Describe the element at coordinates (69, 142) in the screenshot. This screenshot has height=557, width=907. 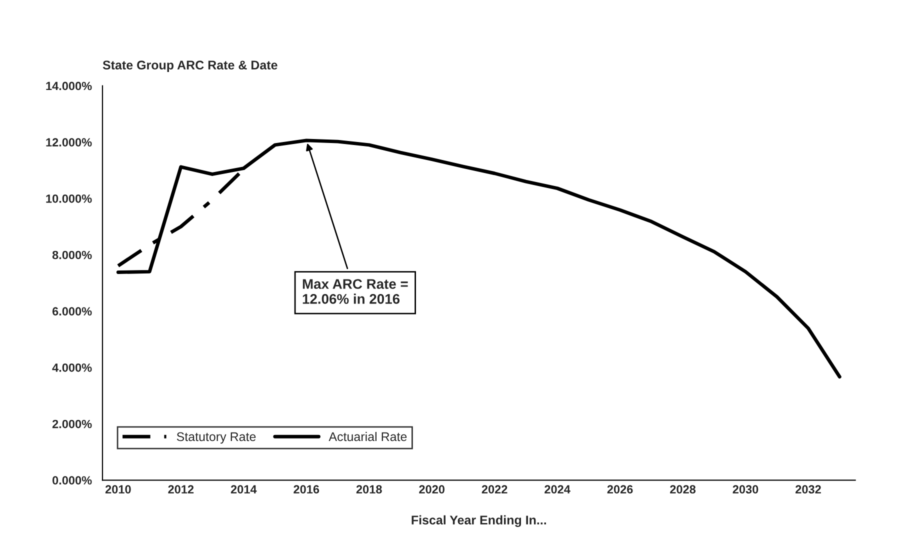
I see `y-tick-label: 12.000%` at that location.